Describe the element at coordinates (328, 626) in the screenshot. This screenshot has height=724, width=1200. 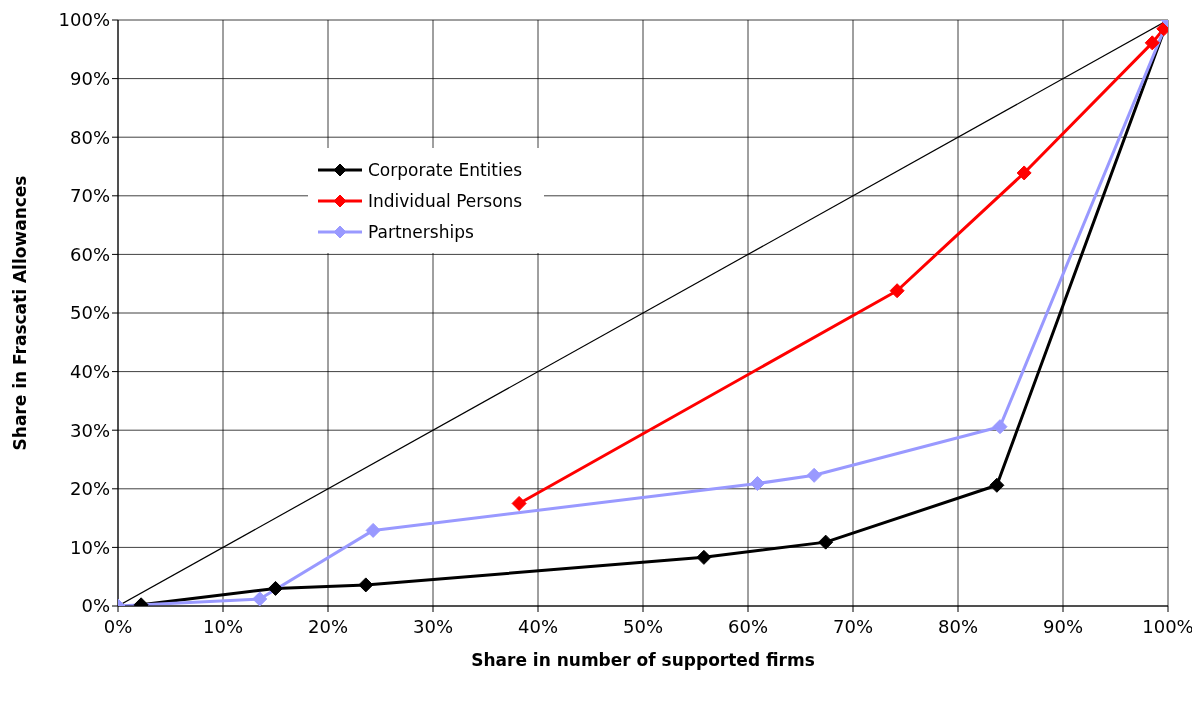
I see `x-tick-label: 20%` at that location.